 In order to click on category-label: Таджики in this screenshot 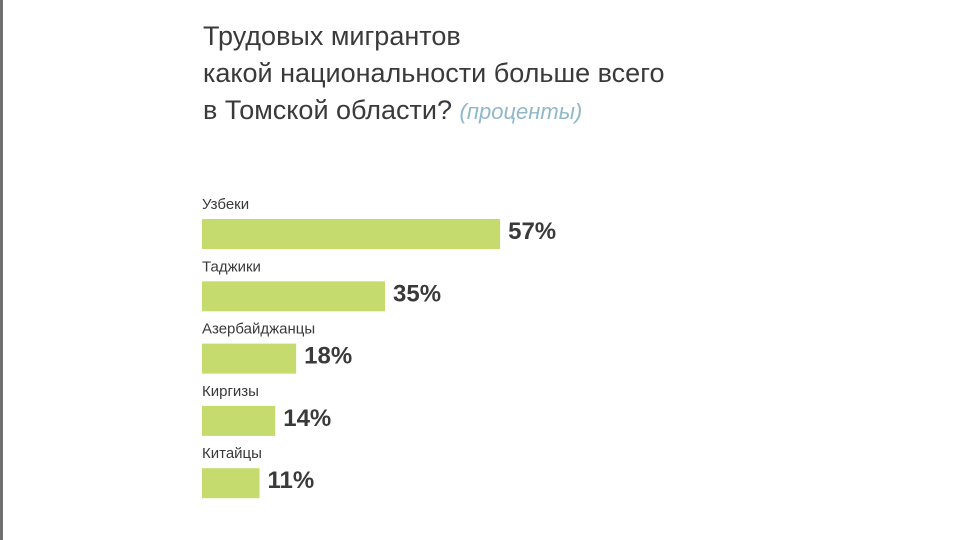, I will do `click(231, 266)`.